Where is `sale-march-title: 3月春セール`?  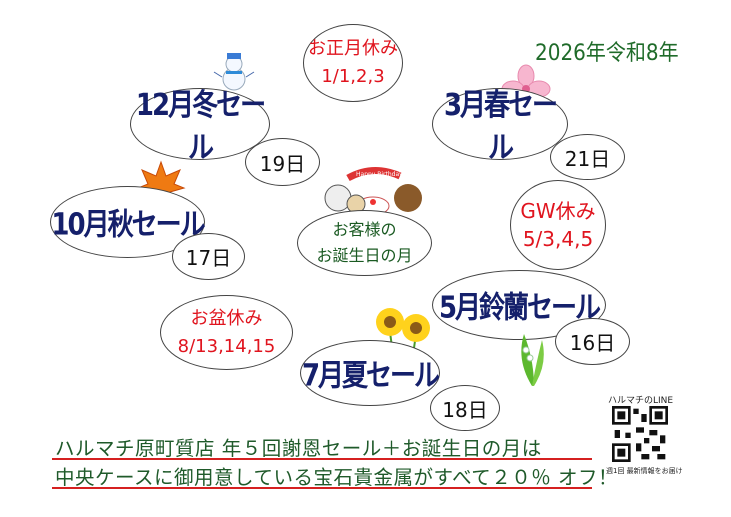 sale-march-title: 3月春セール is located at coordinates (500, 127).